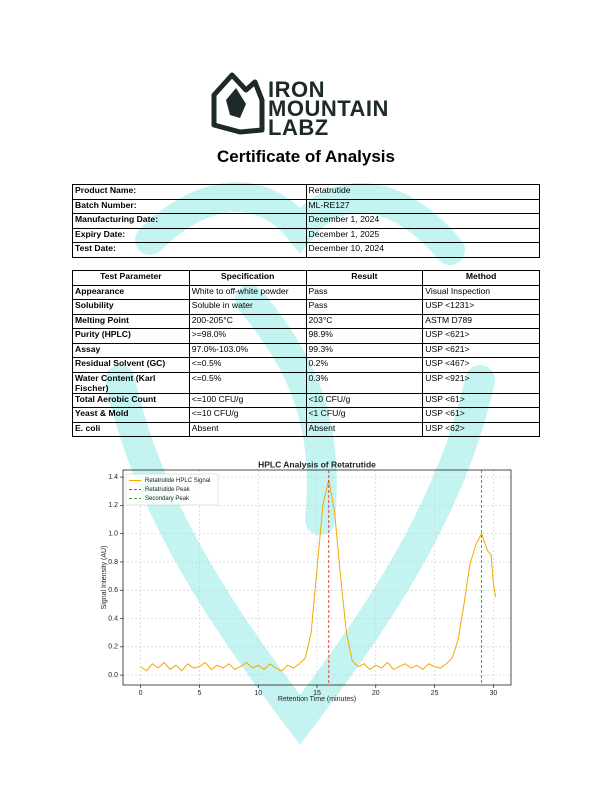  Describe the element at coordinates (131, 429) in the screenshot. I see `cell-label: E. coli` at that location.